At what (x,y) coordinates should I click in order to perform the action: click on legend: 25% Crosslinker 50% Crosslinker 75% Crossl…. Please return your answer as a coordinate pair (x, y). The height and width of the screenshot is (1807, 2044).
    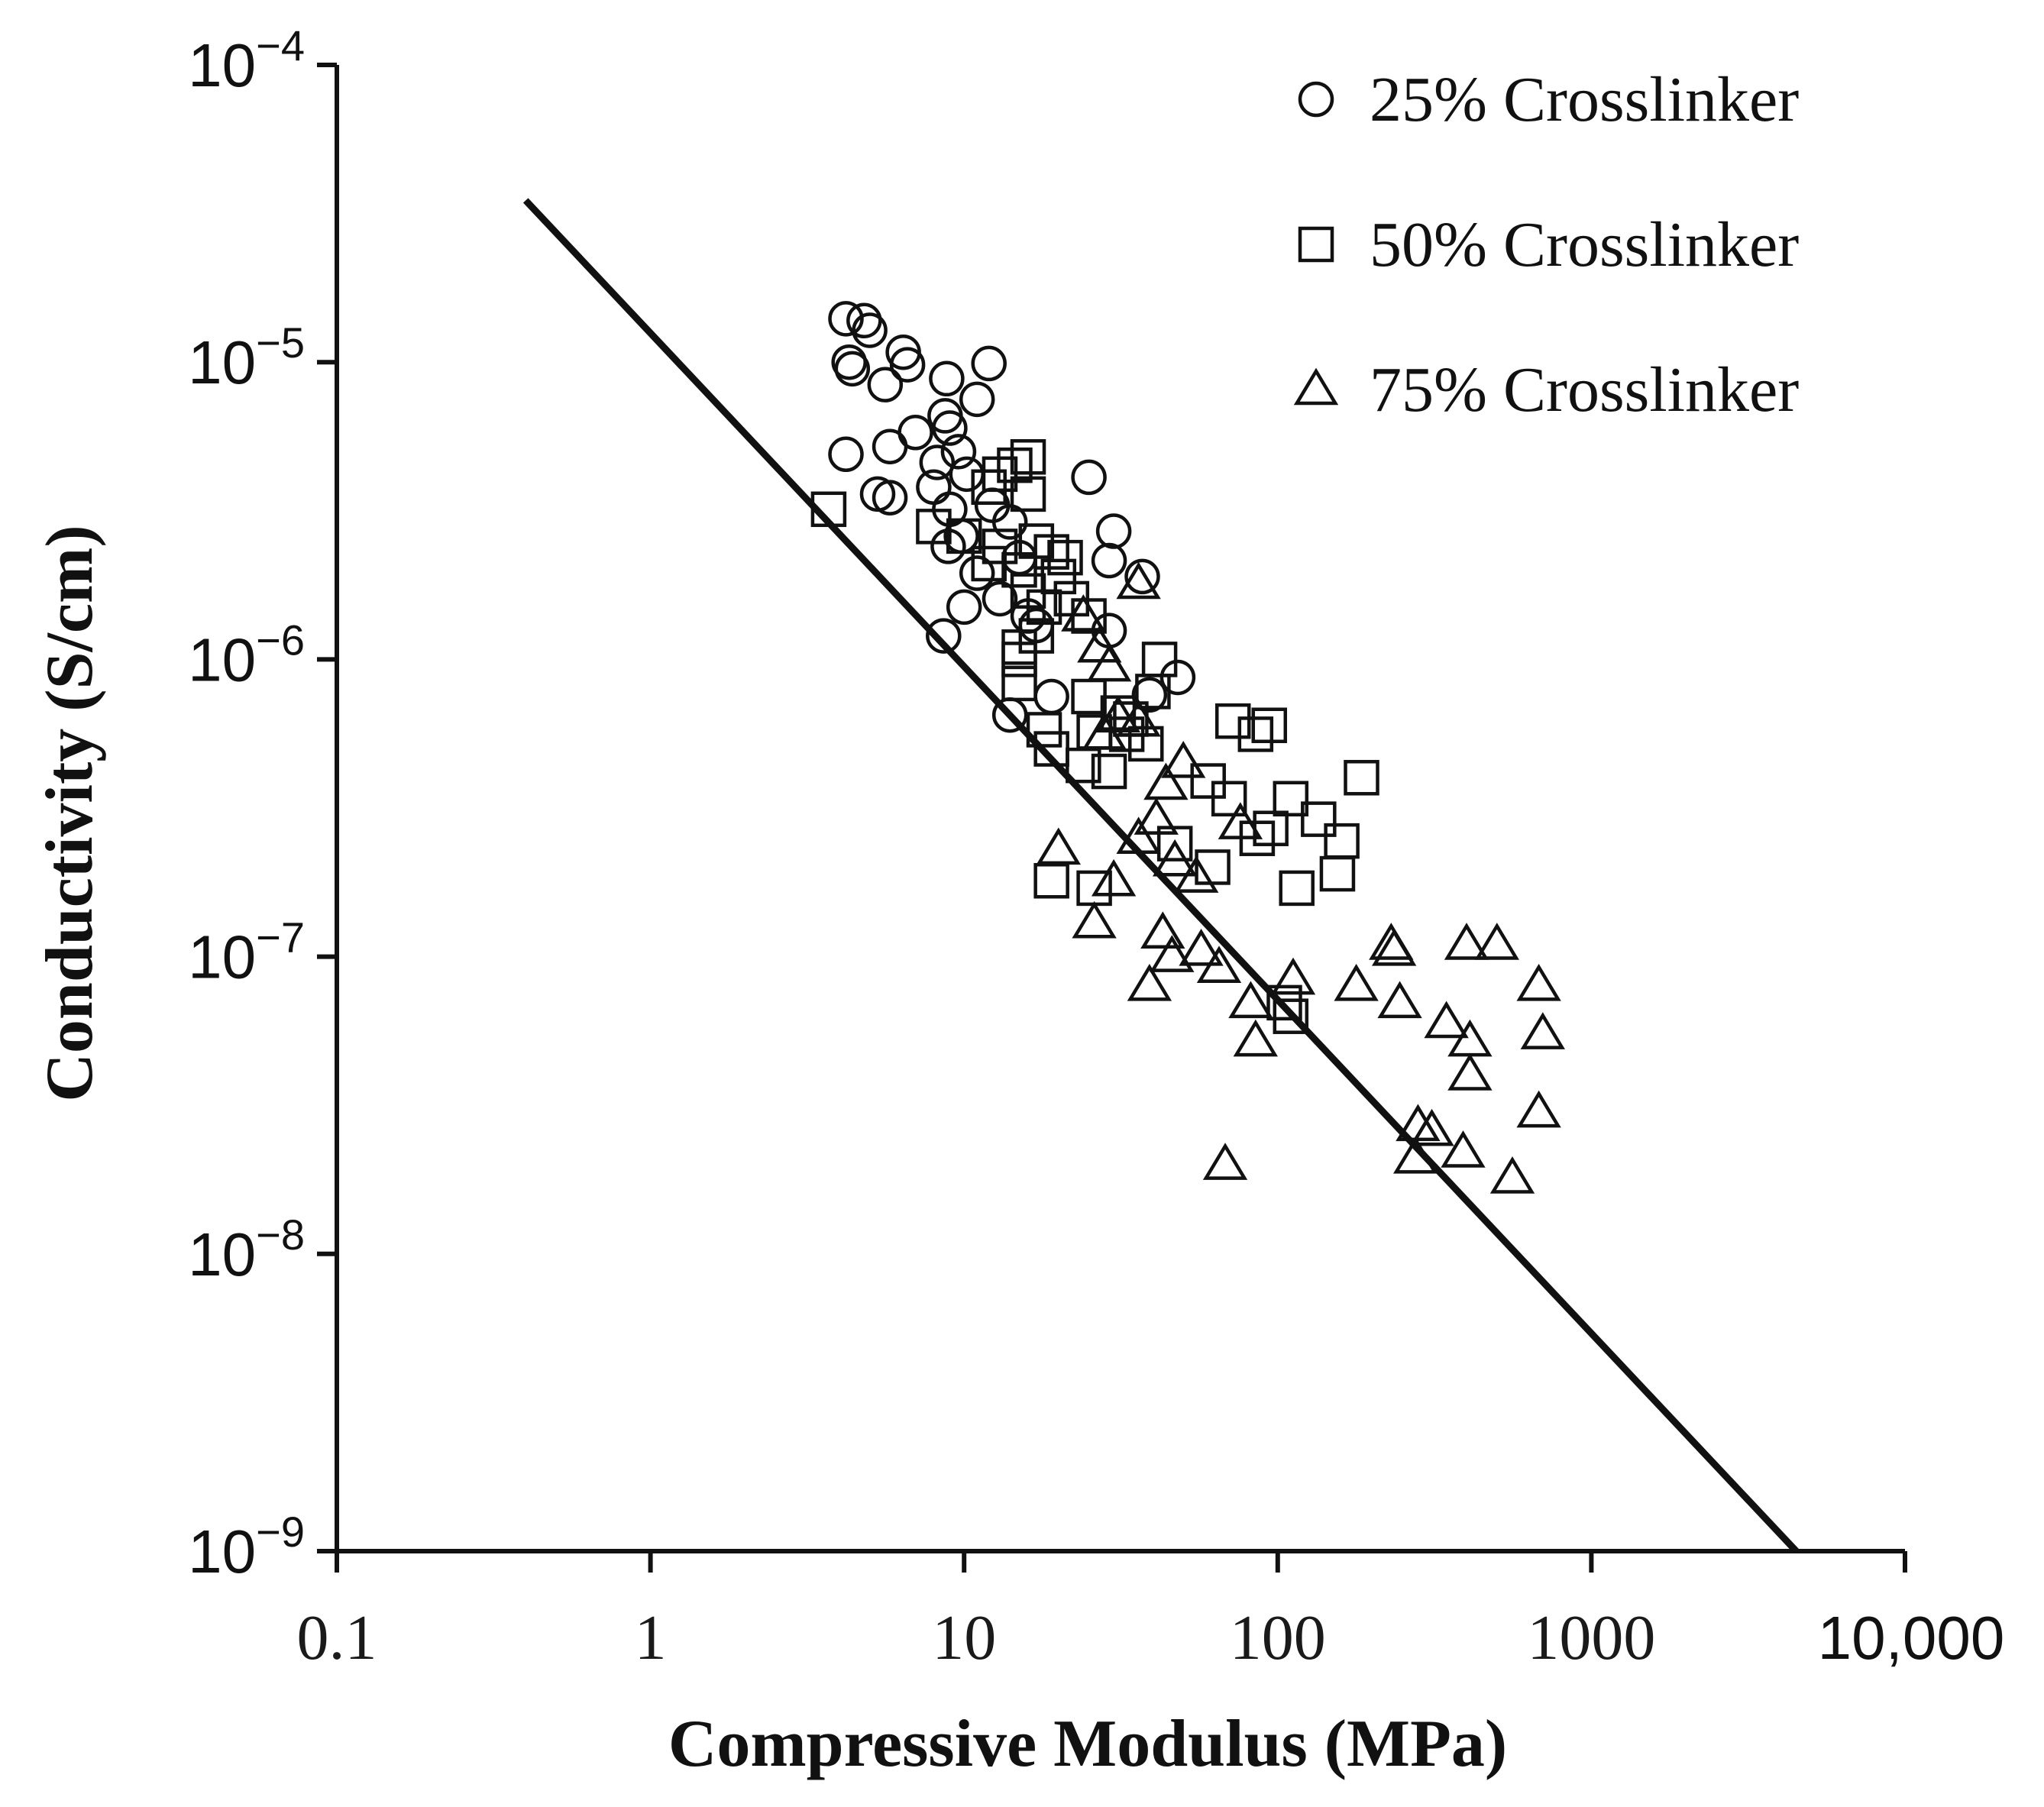
    Looking at the image, I should click on (1546, 245).